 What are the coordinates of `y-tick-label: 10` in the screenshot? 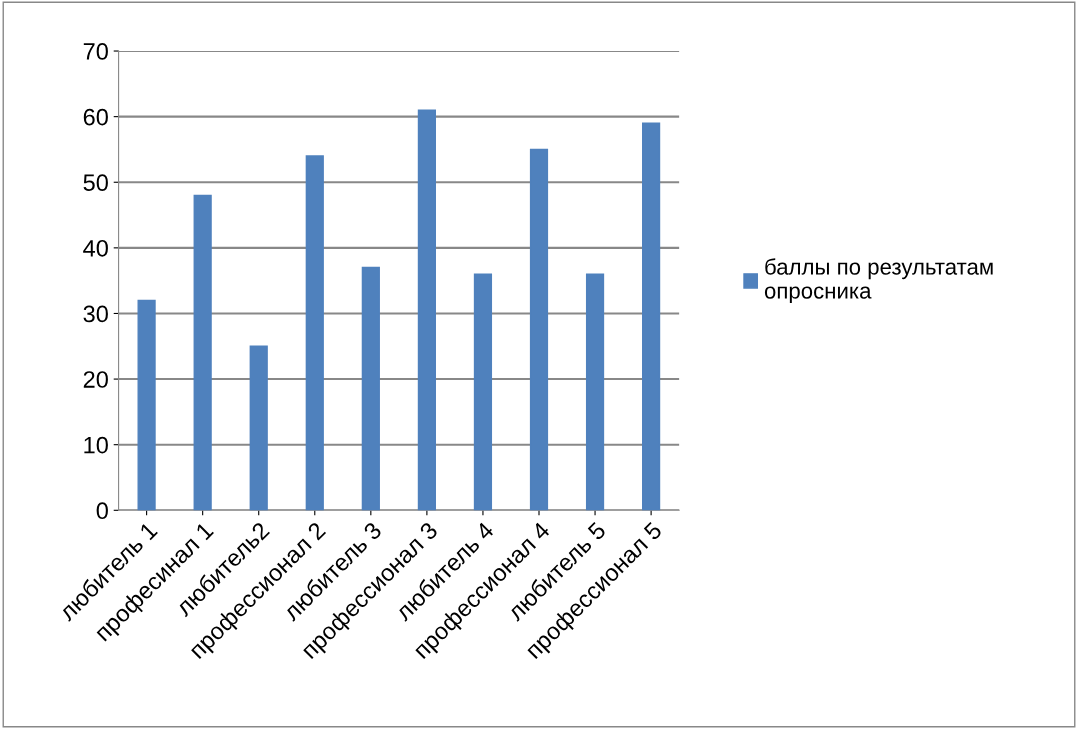 It's located at (96, 445).